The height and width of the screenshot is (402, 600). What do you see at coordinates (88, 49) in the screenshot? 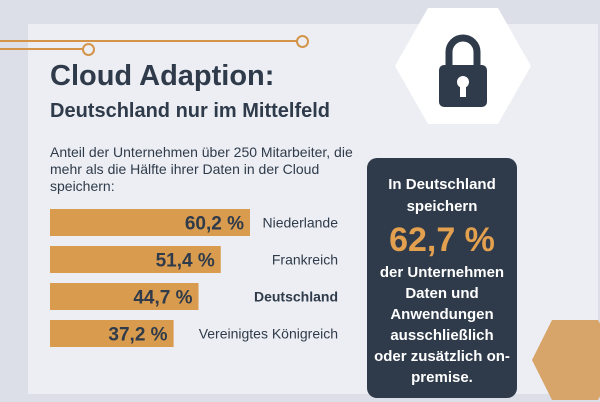
I see `decorative-dot-bottom` at bounding box center [88, 49].